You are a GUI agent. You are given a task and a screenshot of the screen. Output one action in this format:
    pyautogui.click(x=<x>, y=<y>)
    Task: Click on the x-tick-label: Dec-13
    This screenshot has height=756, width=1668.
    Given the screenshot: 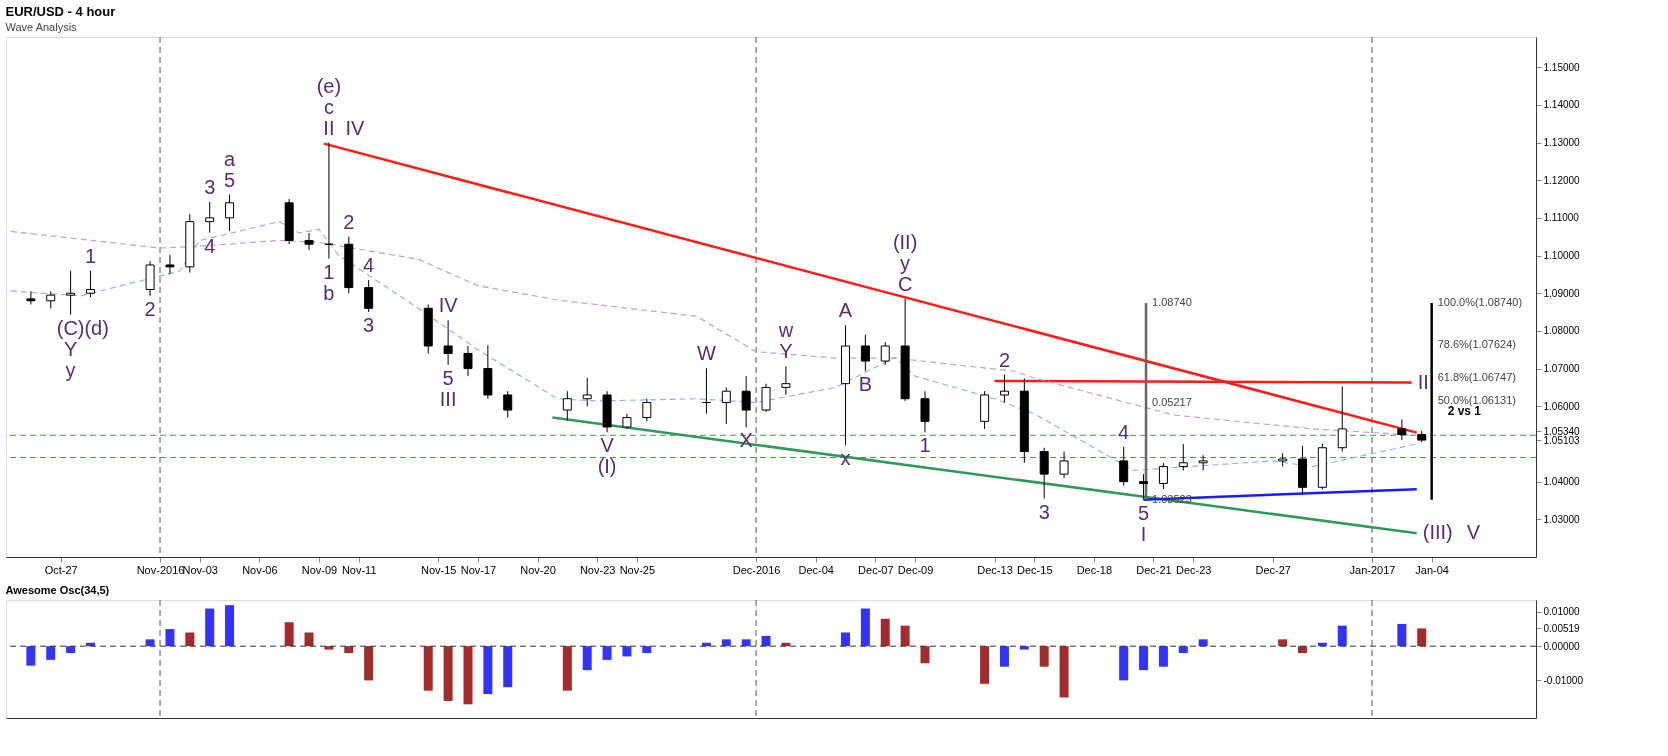 What is the action you would take?
    pyautogui.click(x=995, y=569)
    